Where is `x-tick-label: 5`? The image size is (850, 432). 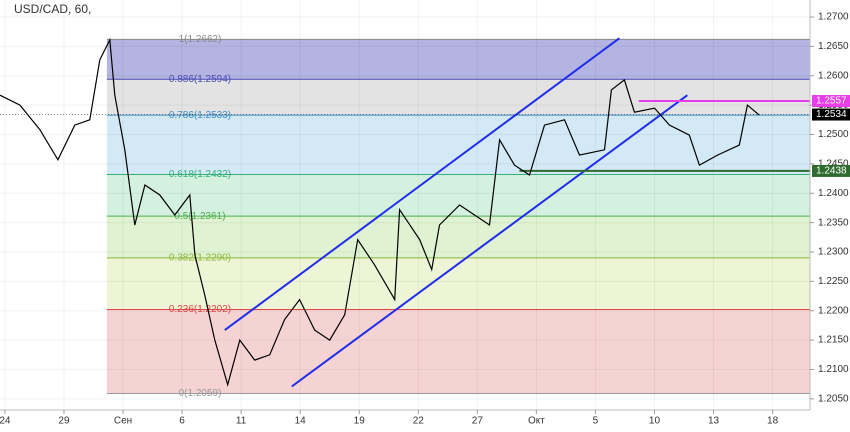
x-tick-label: 5 is located at coordinates (596, 421).